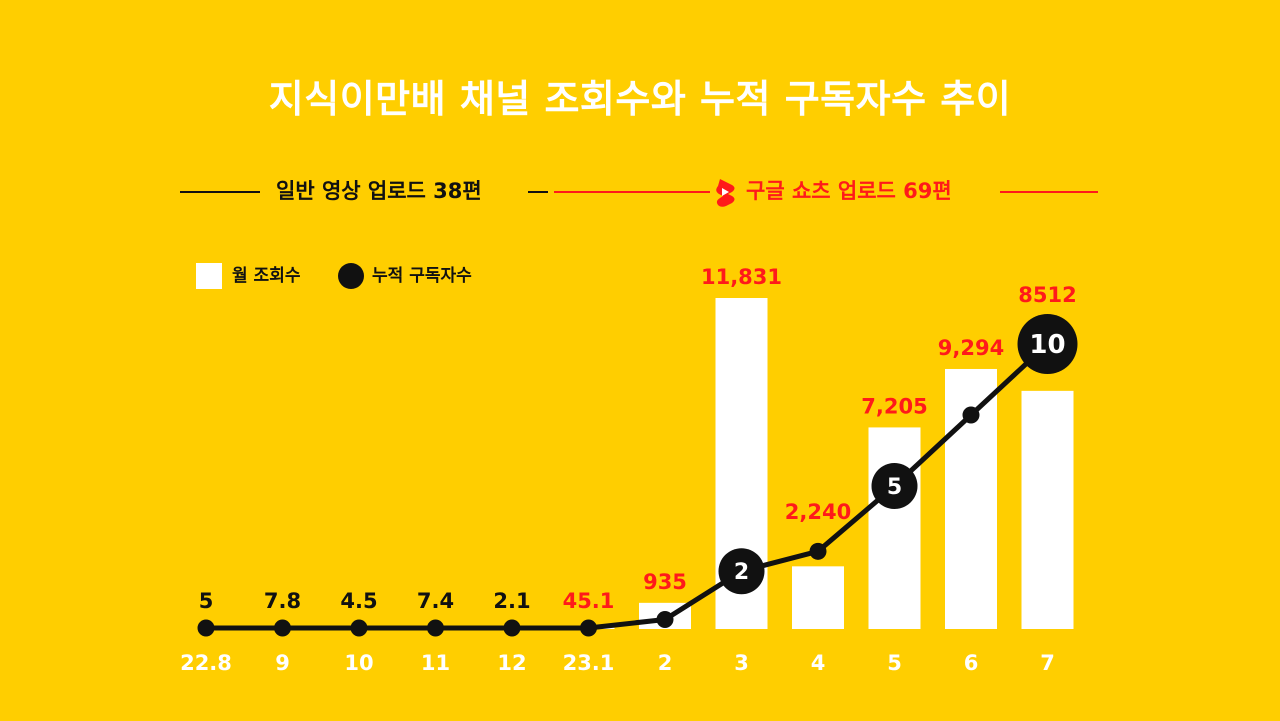  I want to click on value-label-11: 7.4, so click(435, 601).